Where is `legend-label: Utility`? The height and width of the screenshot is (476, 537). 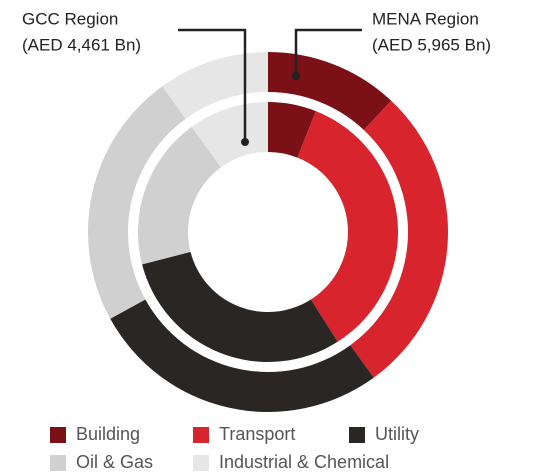
legend-label: Utility is located at coordinates (397, 434).